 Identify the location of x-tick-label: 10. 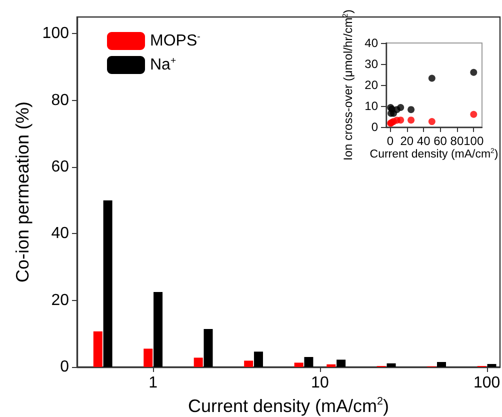
(320, 383).